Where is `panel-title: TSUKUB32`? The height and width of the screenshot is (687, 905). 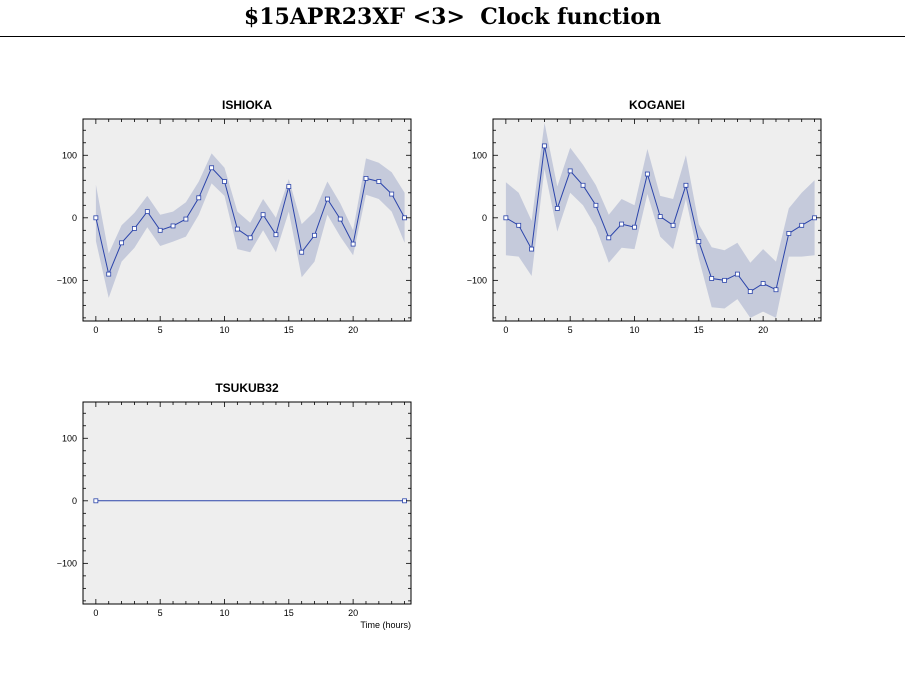 panel-title: TSUKUB32 is located at coordinates (247, 388).